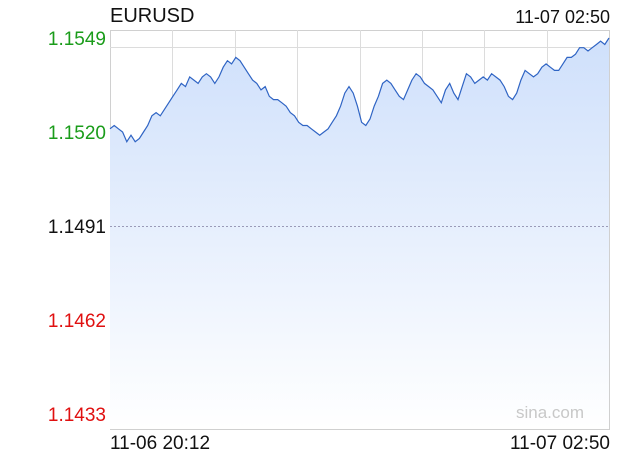  Describe the element at coordinates (77, 133) in the screenshot. I see `y-tick-label: 1.1520` at that location.